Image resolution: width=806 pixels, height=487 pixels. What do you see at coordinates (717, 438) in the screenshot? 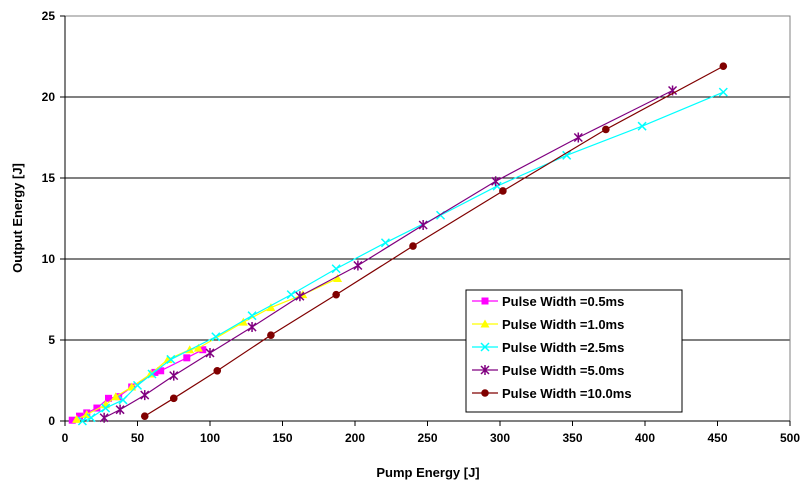
I see `x-tick-label: 450` at bounding box center [717, 438].